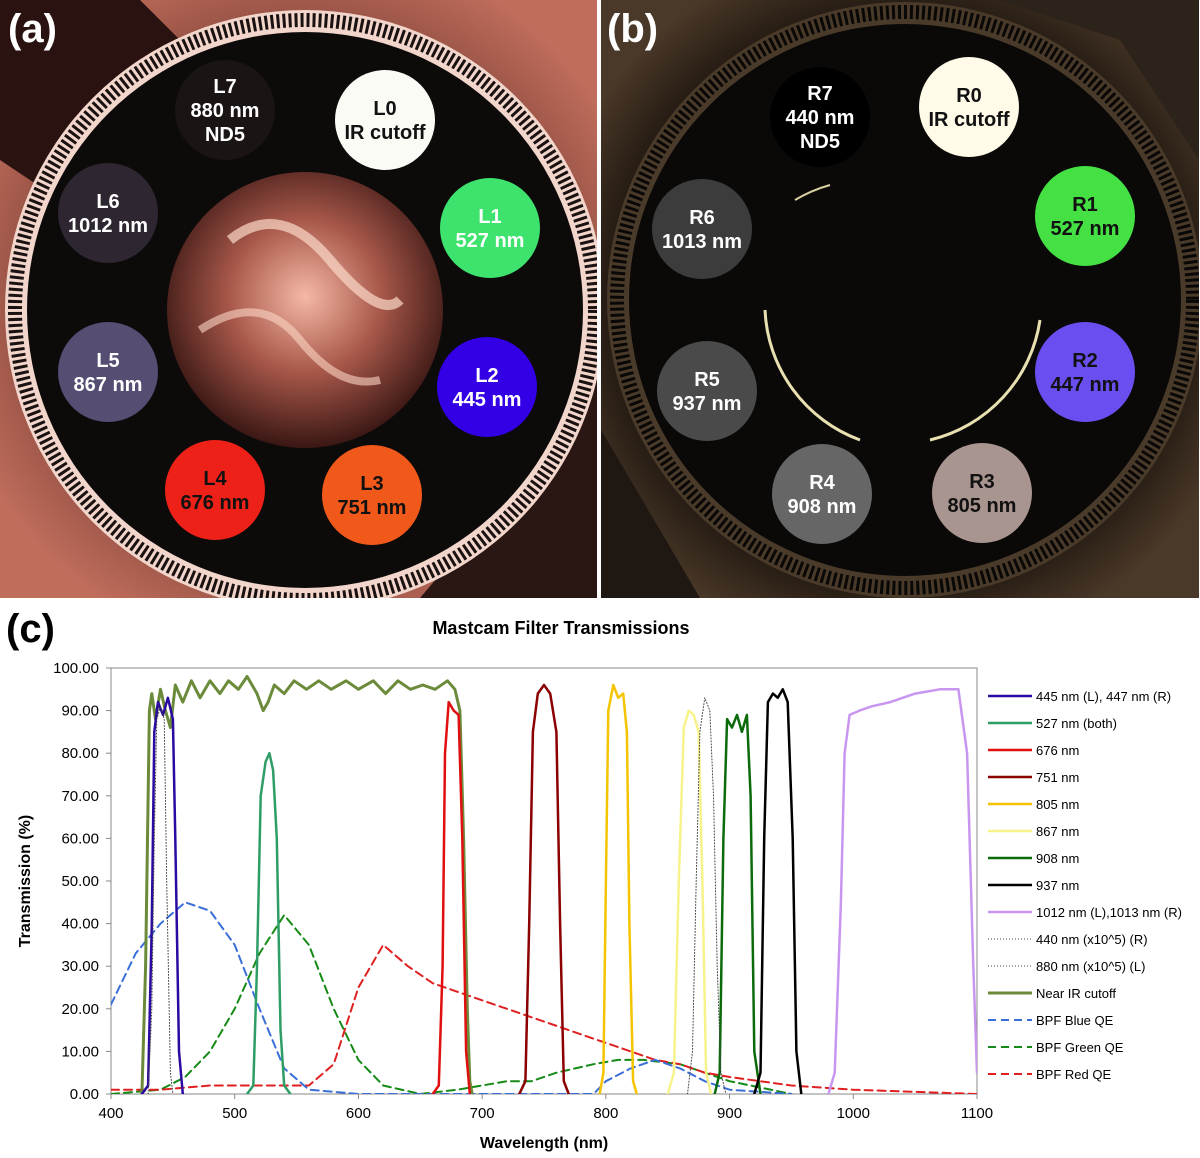 The image size is (1200, 1158). I want to click on x-axis-ticks: 400 500 600 700 800 900 1000 1100, so click(545, 1108).